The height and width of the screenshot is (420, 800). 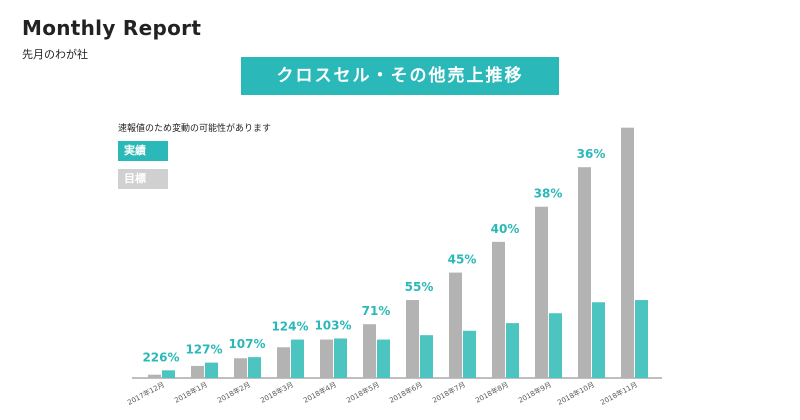 What do you see at coordinates (449, 392) in the screenshot?
I see `x-tick-label: 2018年7月` at bounding box center [449, 392].